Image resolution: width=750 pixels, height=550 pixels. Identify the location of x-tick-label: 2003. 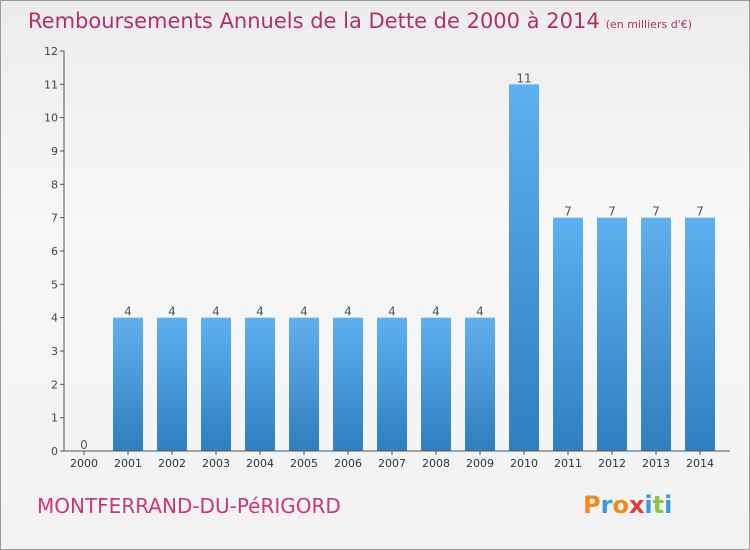
(216, 463).